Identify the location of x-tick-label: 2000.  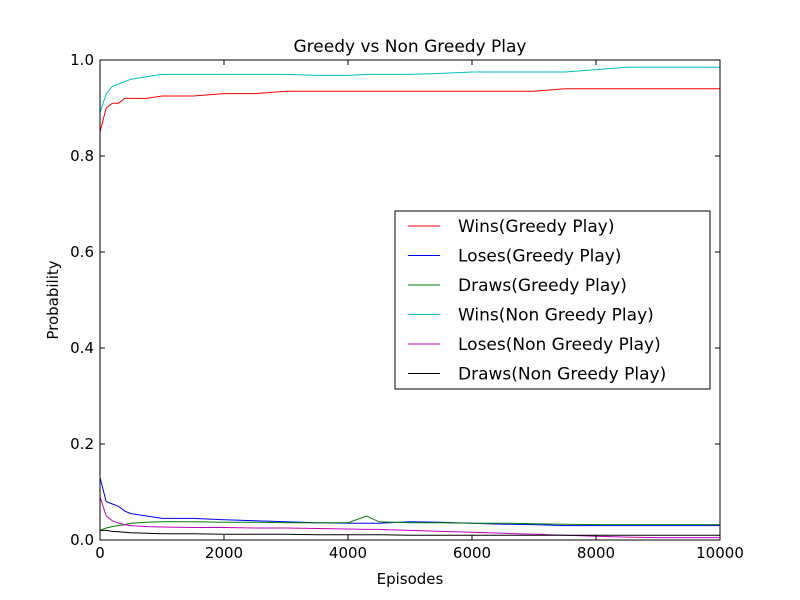
(224, 553).